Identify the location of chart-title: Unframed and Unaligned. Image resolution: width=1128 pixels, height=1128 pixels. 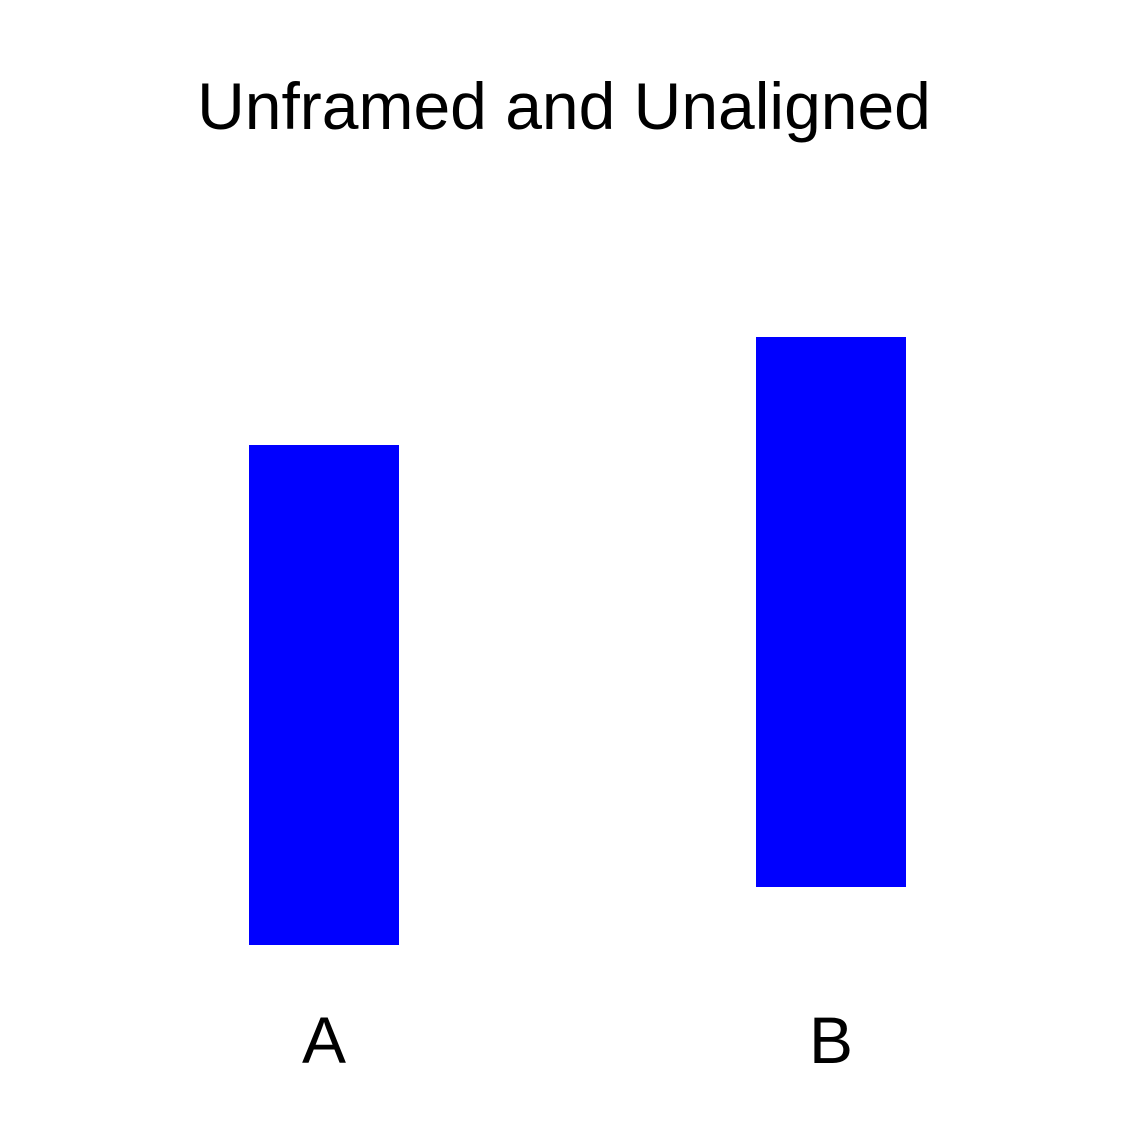
(564, 106).